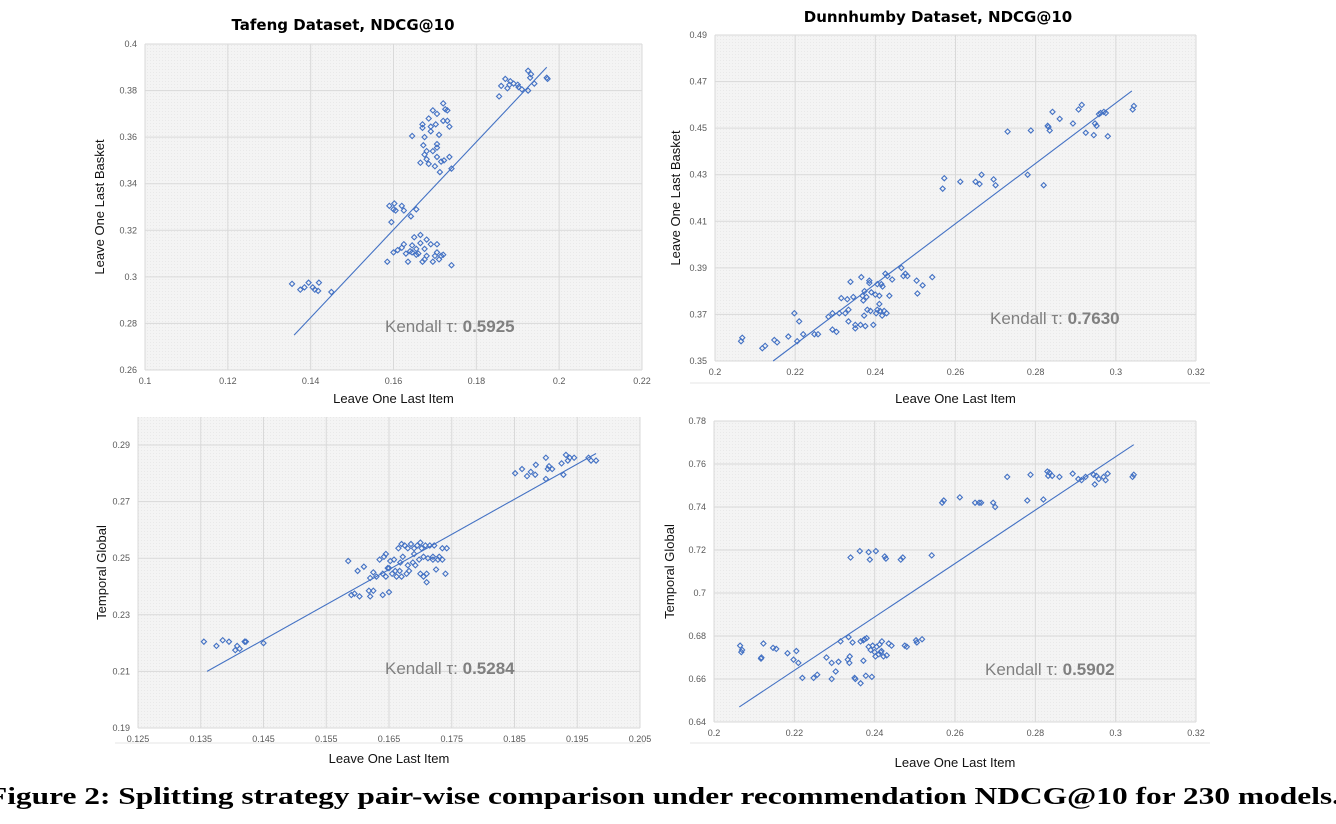  I want to click on x-tick-label: 0.3, so click(1115, 733).